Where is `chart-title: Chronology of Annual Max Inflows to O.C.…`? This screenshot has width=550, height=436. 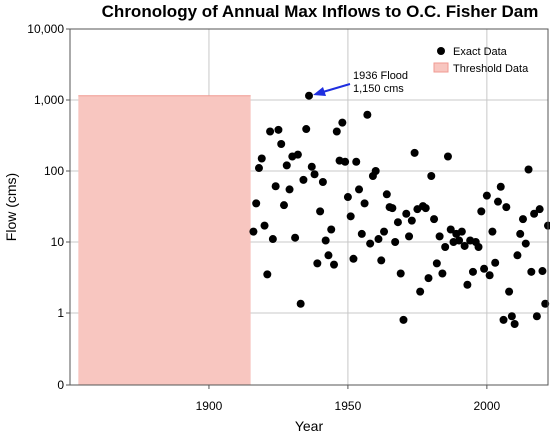
chart-title: Chronology of Annual Max Inflows to O.C.… is located at coordinates (320, 11).